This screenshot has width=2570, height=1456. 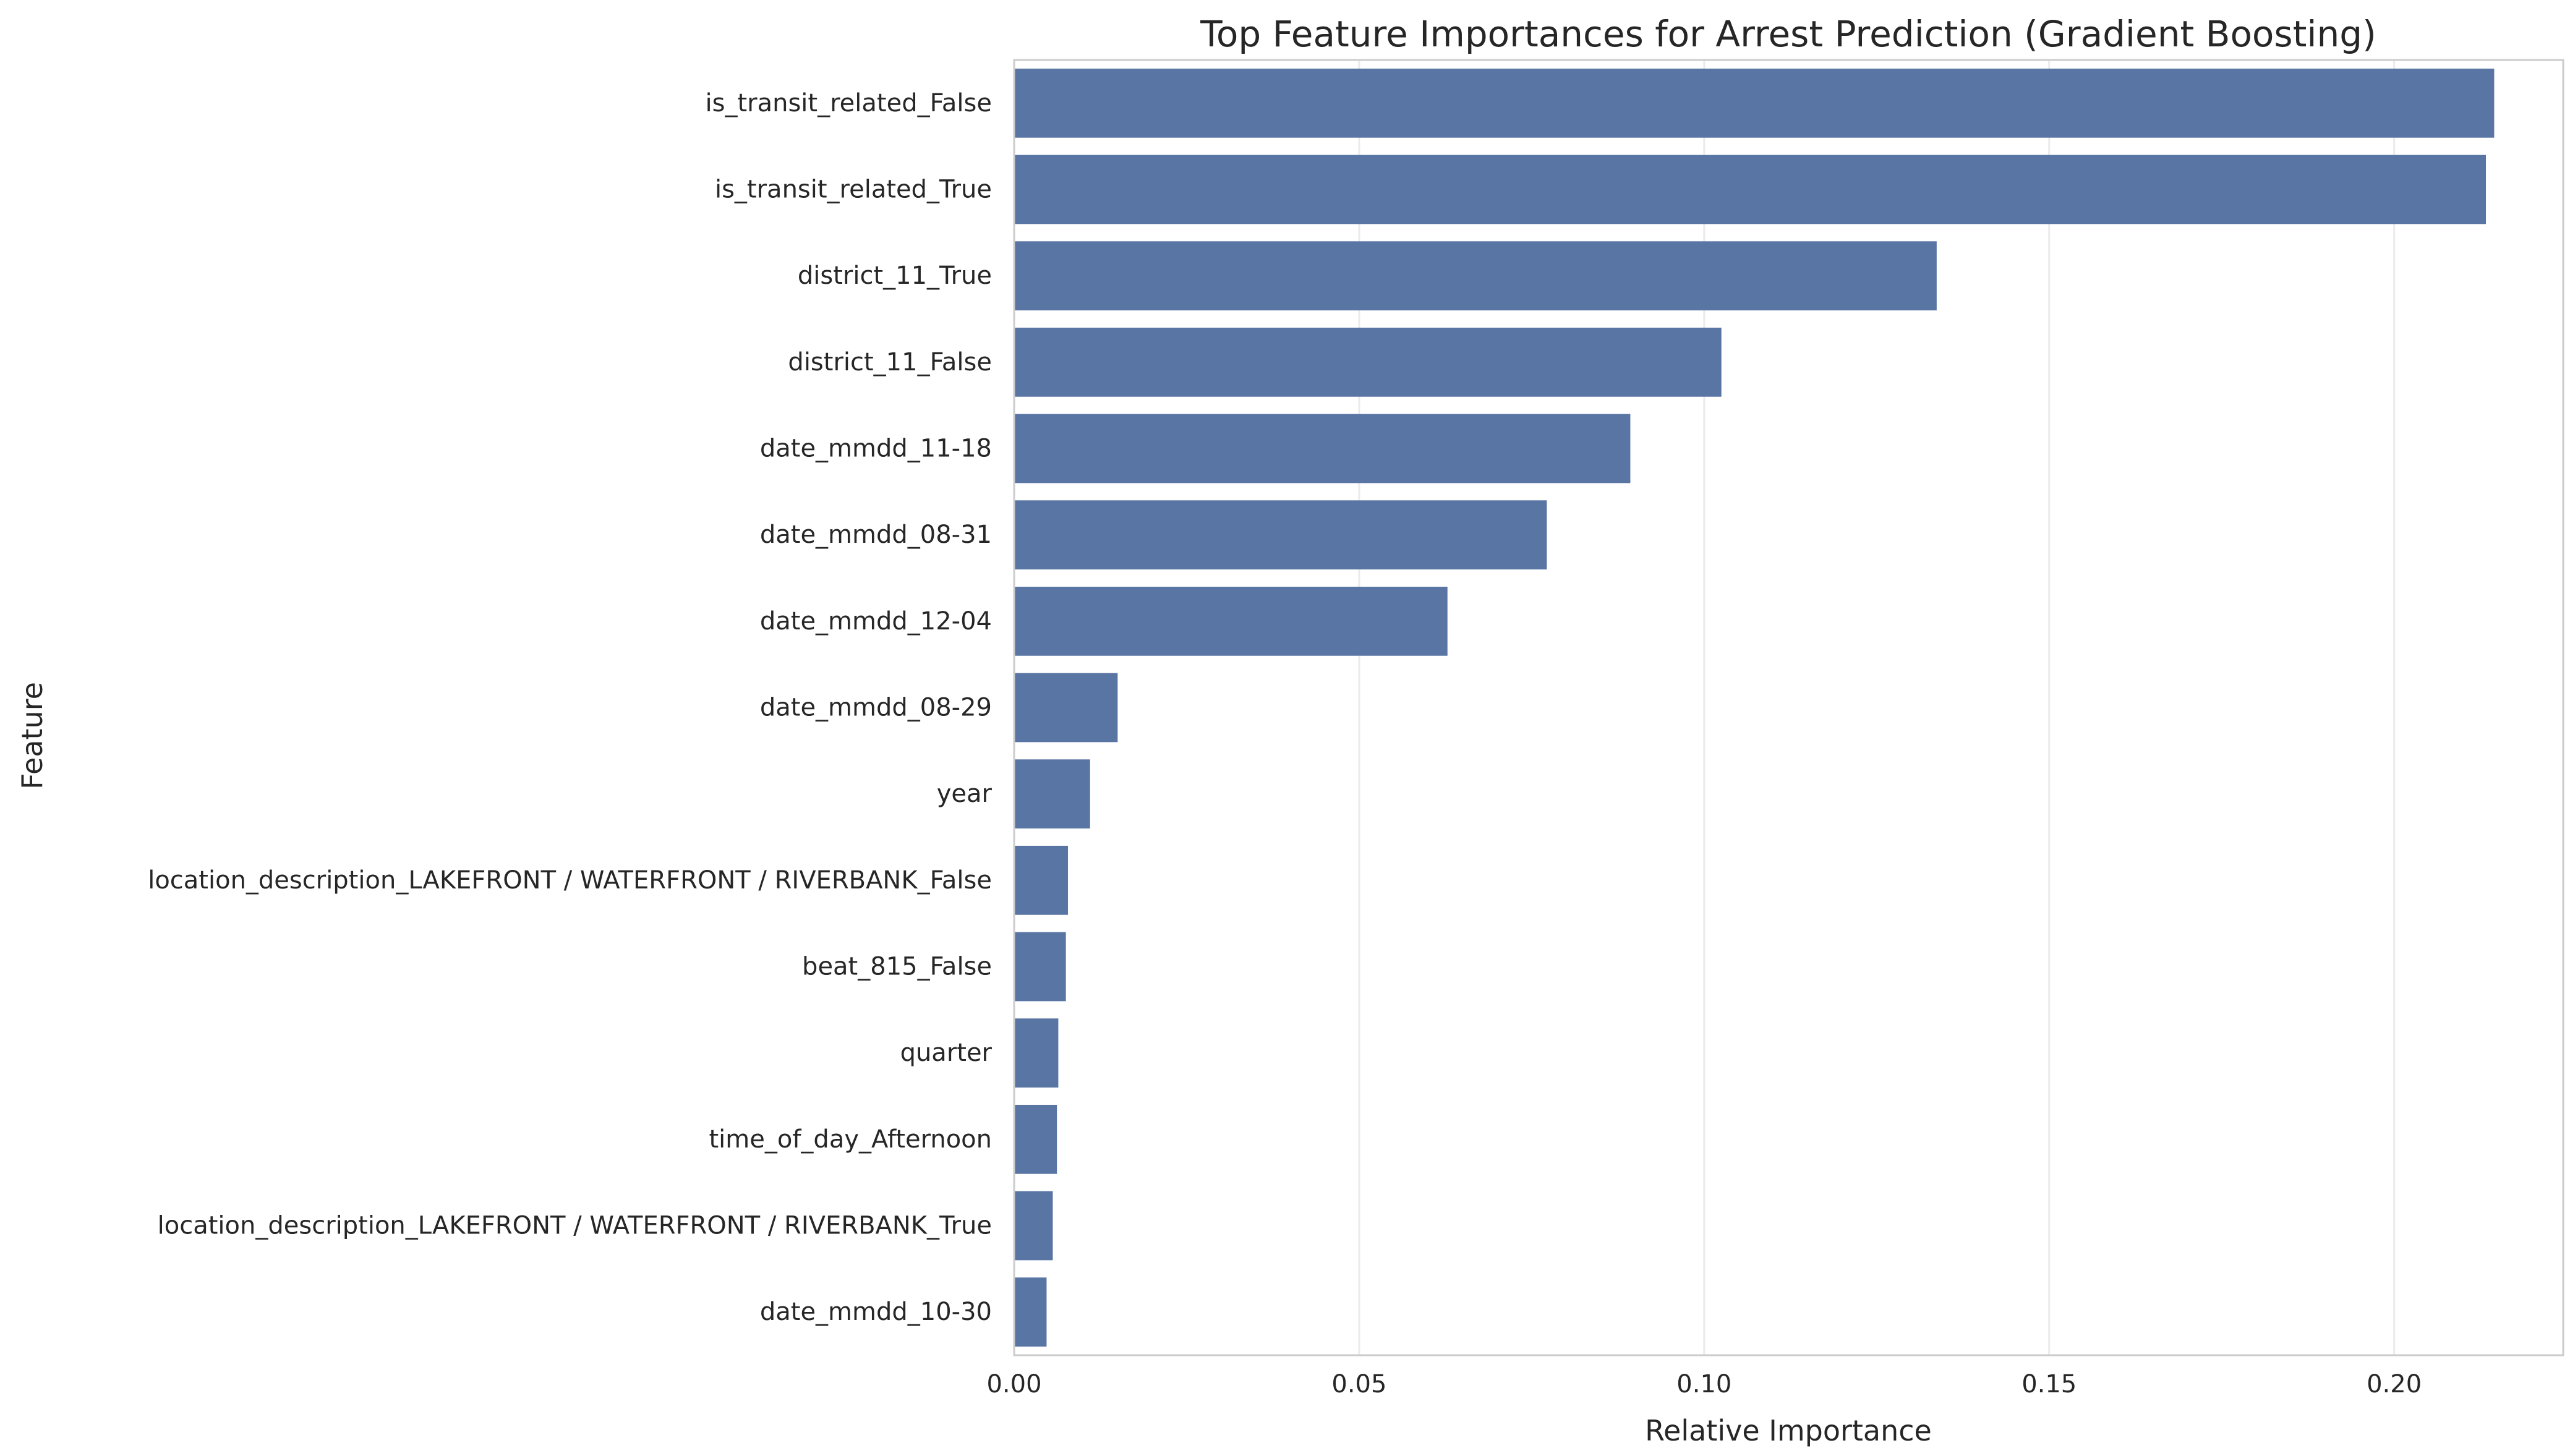 I want to click on x-tick-labels: 0.00 0.05 0.10 0.15 0.20, so click(x=1704, y=1384).